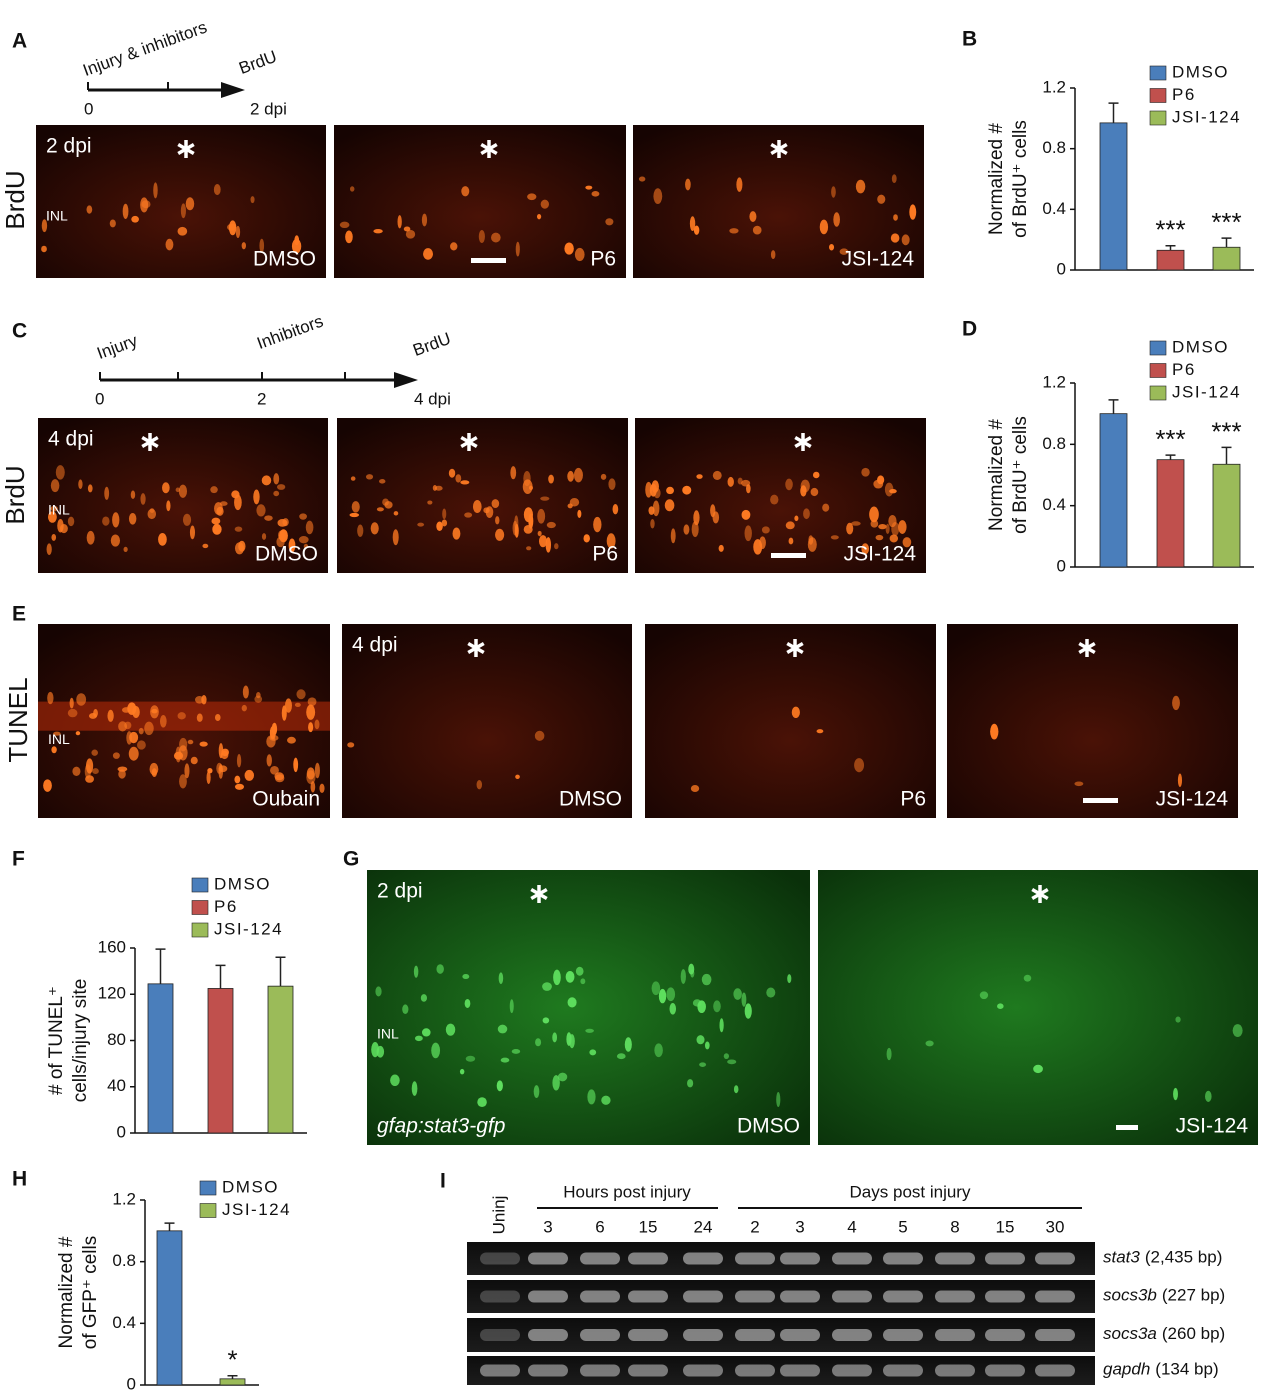 The width and height of the screenshot is (1264, 1399). What do you see at coordinates (406, 380) in the screenshot?
I see `timeline-arrow` at bounding box center [406, 380].